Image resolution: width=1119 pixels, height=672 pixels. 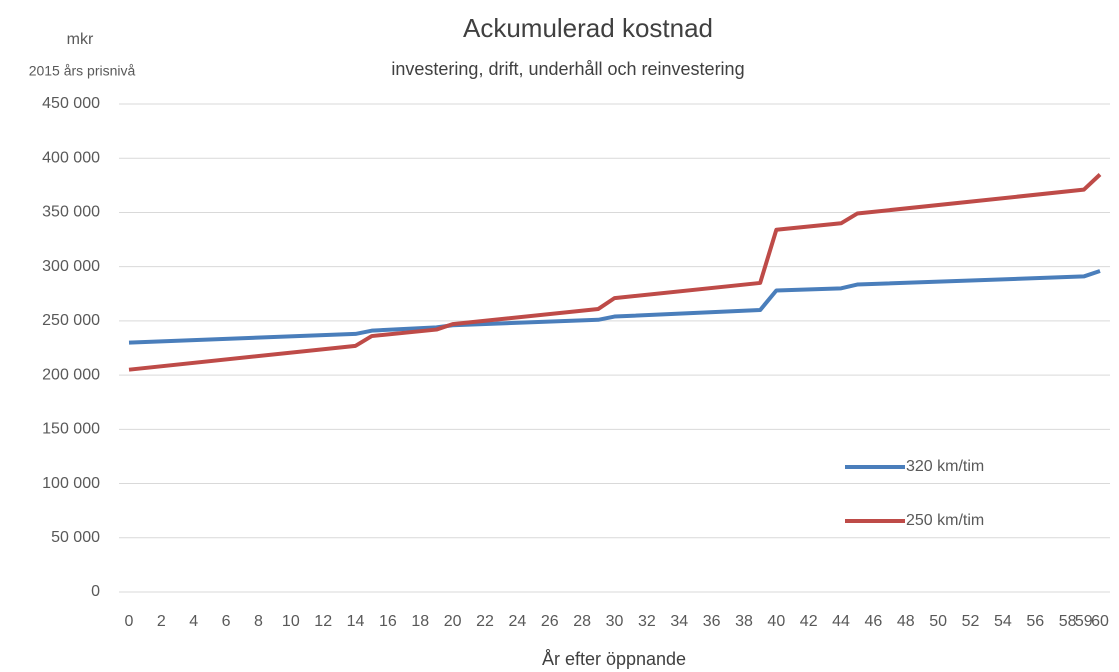 I want to click on x-tick-label: 36, so click(x=712, y=621).